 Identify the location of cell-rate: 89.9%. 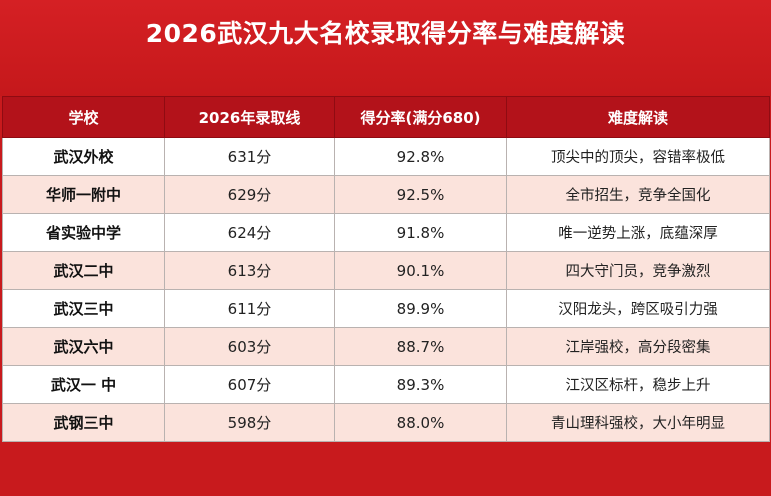
(420, 308).